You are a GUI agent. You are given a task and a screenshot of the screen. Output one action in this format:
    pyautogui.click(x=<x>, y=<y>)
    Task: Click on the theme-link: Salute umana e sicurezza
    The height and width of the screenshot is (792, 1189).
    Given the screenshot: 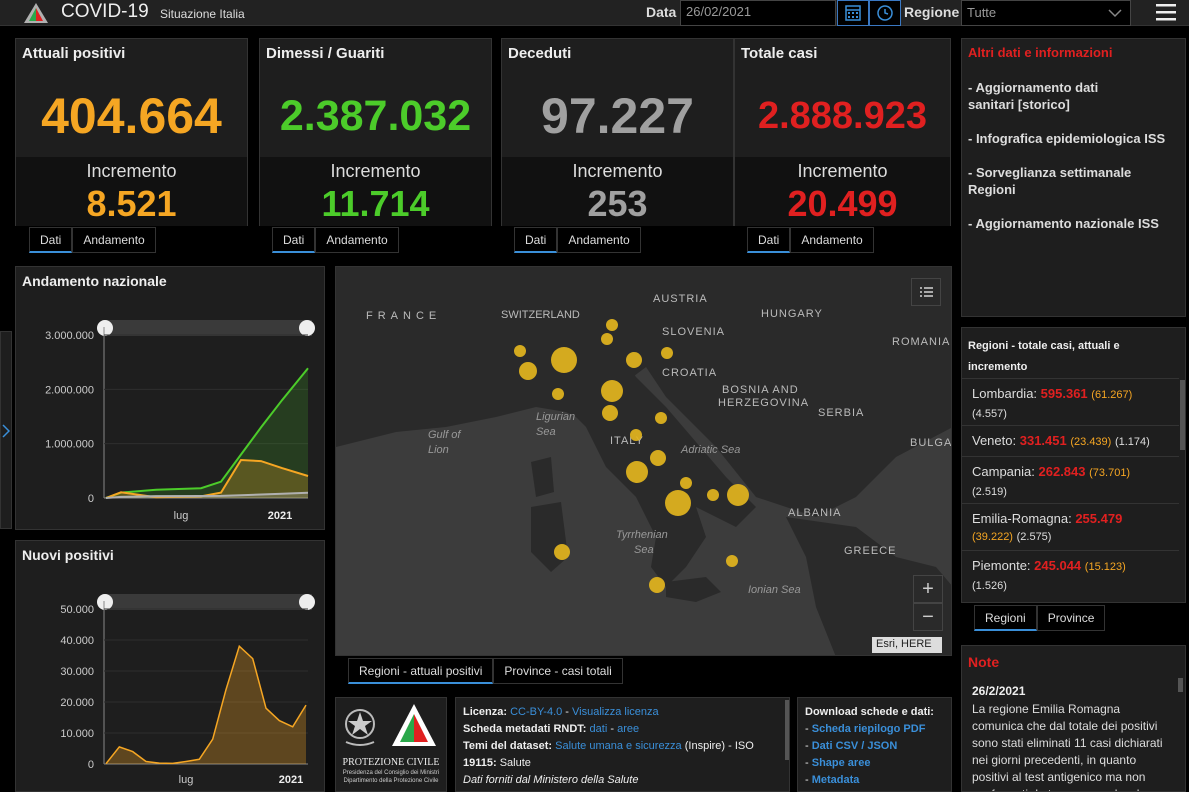 What is the action you would take?
    pyautogui.click(x=618, y=746)
    